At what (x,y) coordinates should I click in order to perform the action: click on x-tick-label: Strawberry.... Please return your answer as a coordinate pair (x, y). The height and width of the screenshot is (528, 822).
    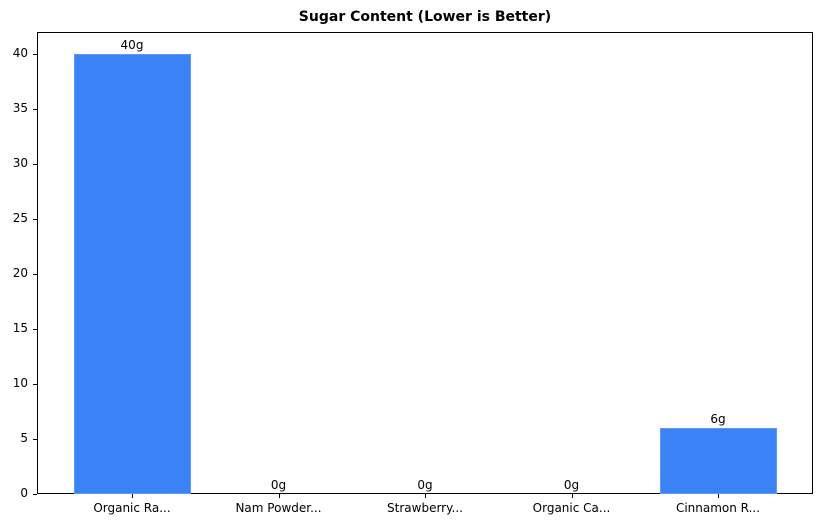
    Looking at the image, I should click on (425, 508).